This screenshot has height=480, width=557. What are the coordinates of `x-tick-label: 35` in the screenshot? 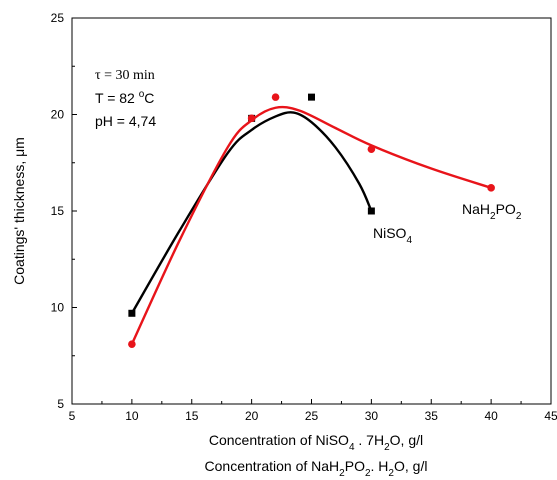 It's located at (432, 416).